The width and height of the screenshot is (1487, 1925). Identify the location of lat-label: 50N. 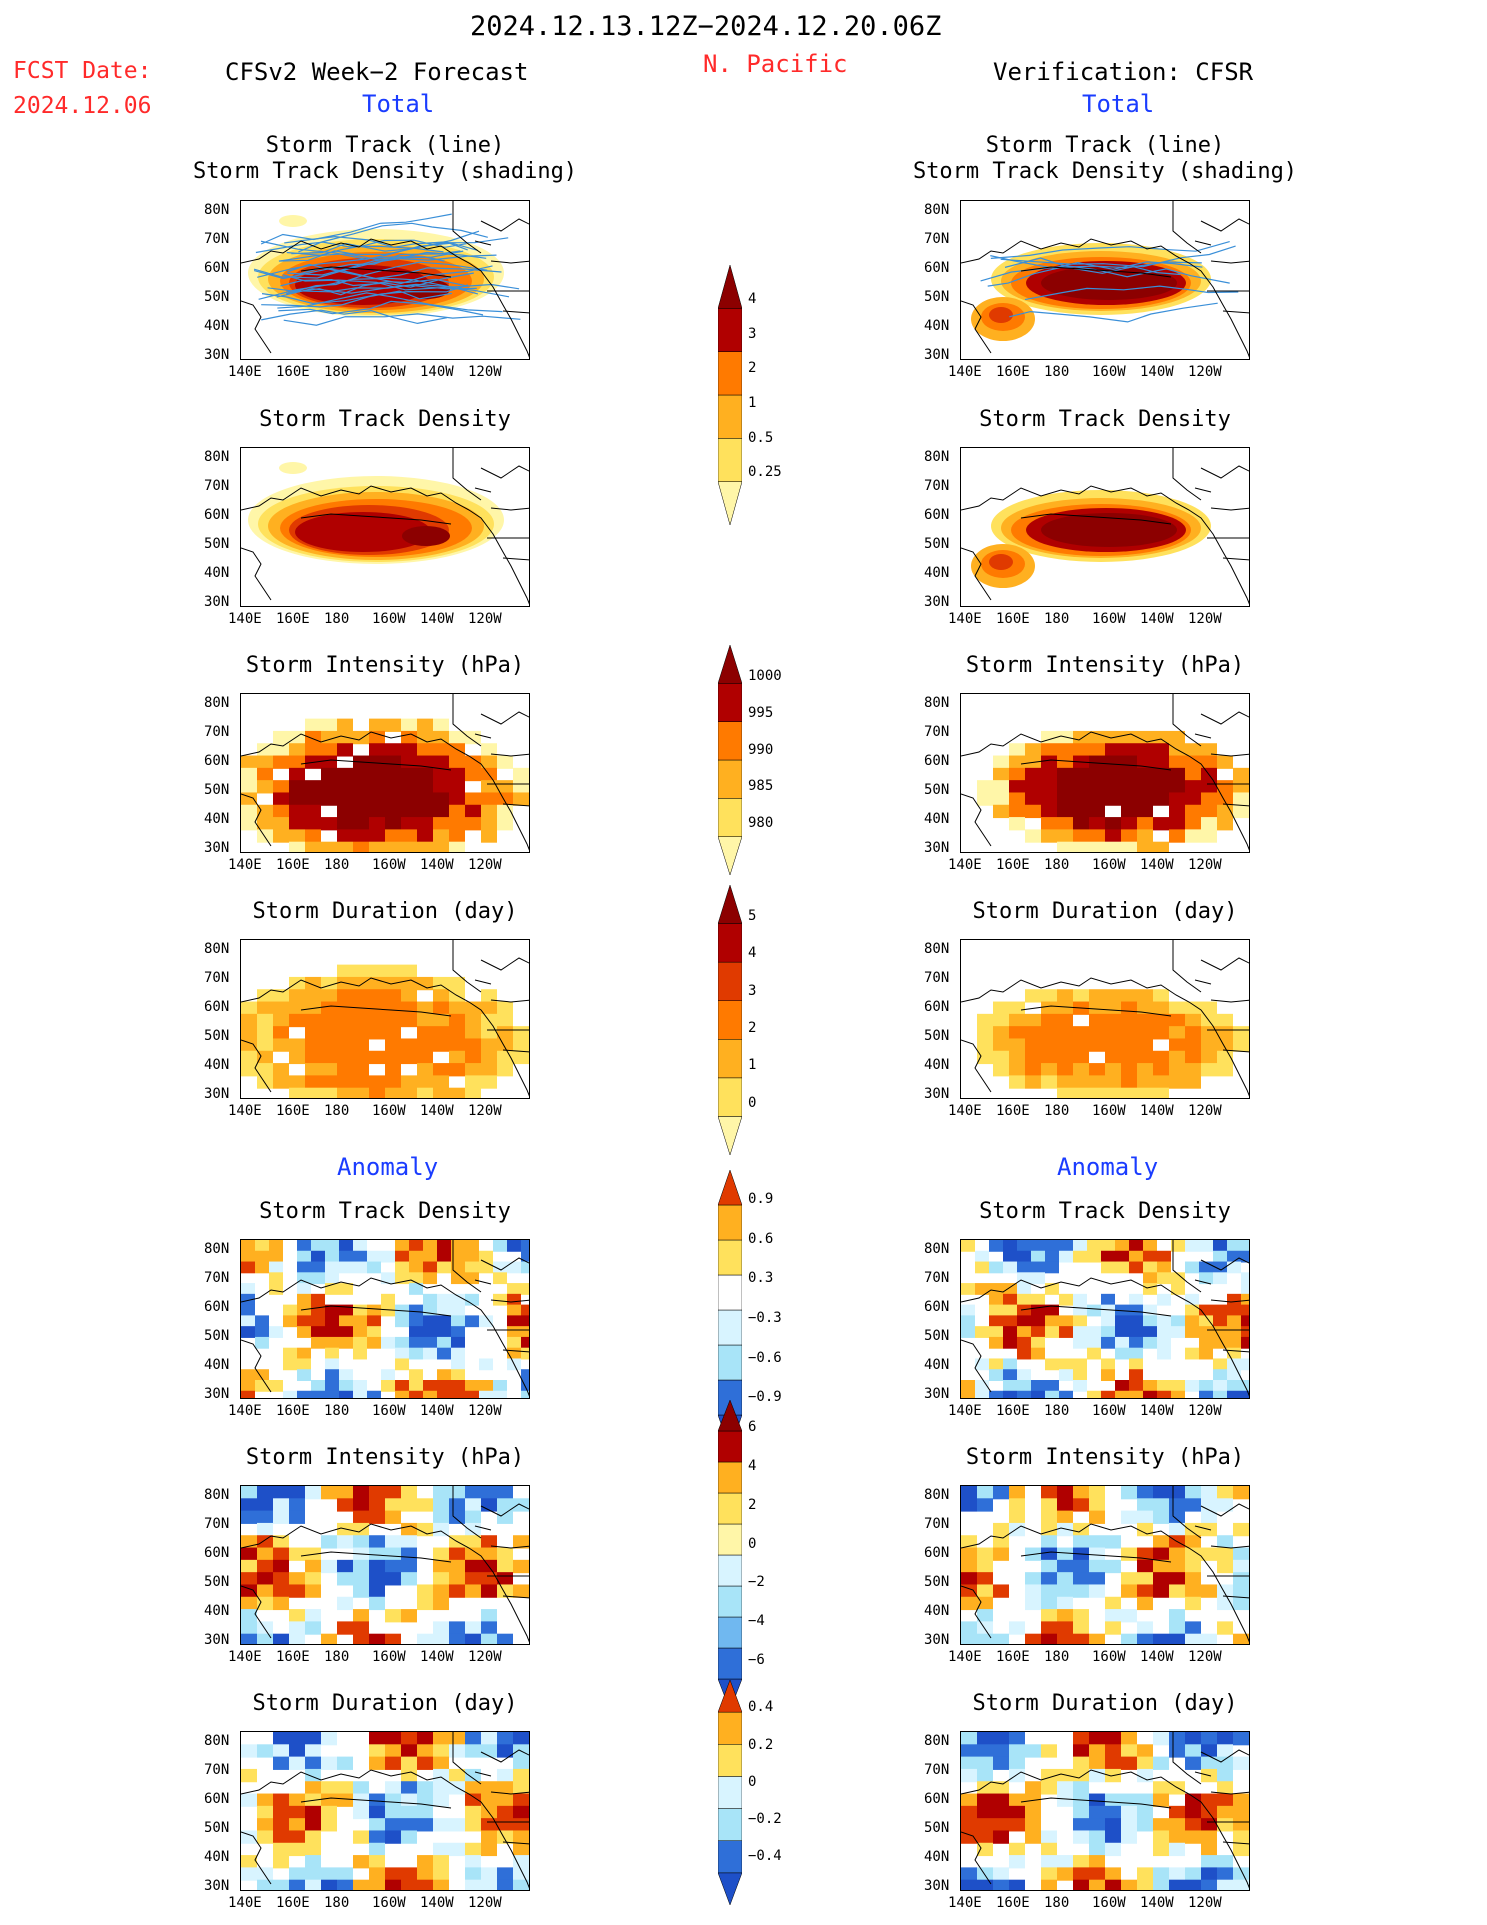
(217, 297).